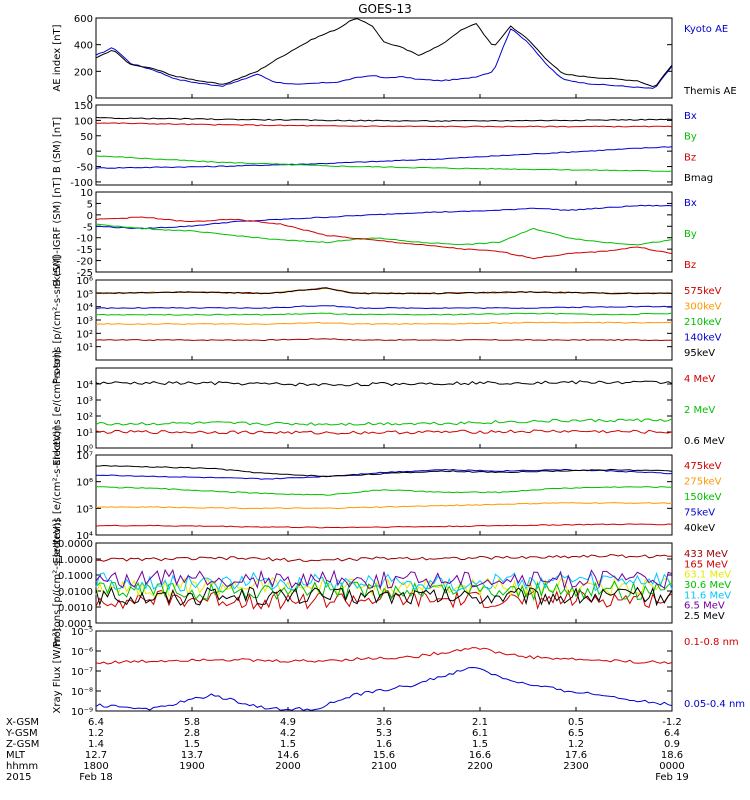 This screenshot has height=800, width=750. Describe the element at coordinates (384, 744) in the screenshot. I see `orbit-value: 1.6` at that location.